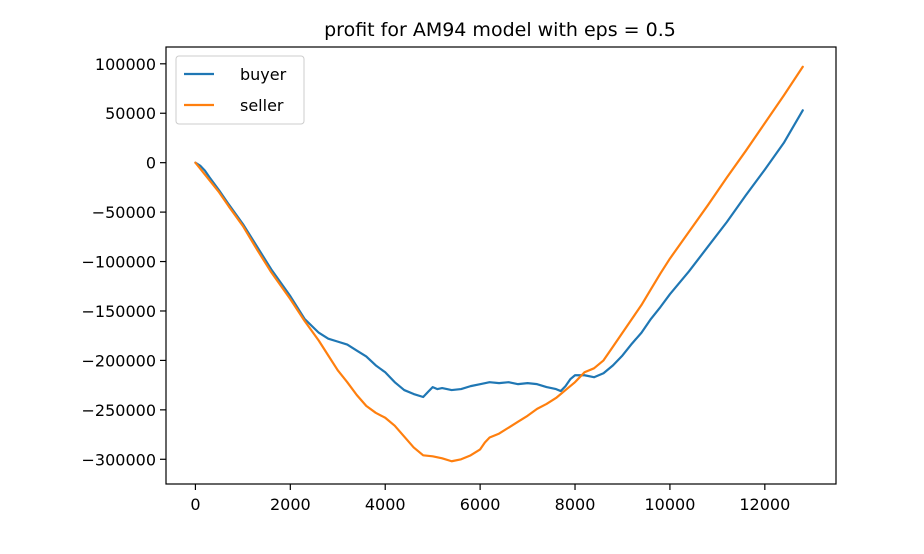 This screenshot has width=924, height=554. What do you see at coordinates (480, 504) in the screenshot?
I see `x-tick-label: 6000` at bounding box center [480, 504].